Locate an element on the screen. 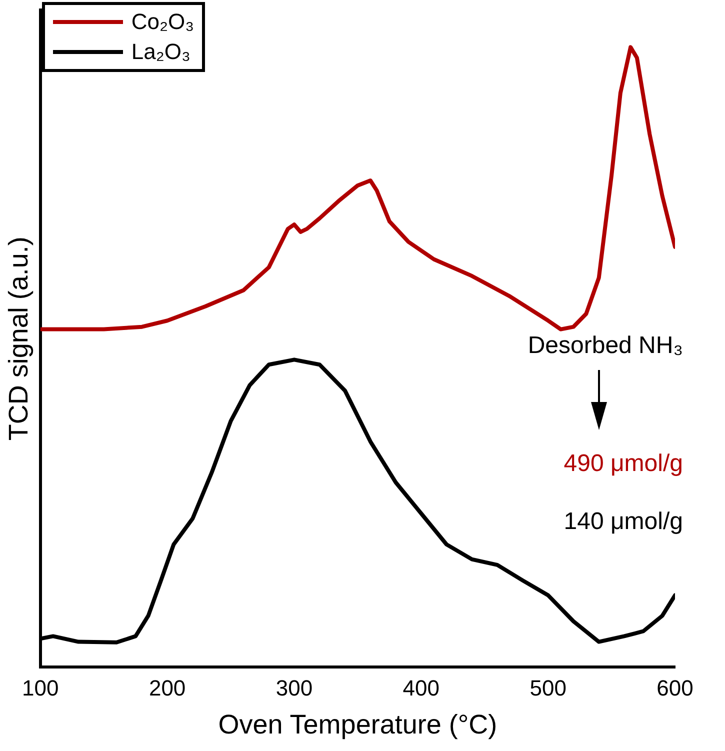 This screenshot has height=751, width=725. legend-label: Co₂O₃ is located at coordinates (162, 22).